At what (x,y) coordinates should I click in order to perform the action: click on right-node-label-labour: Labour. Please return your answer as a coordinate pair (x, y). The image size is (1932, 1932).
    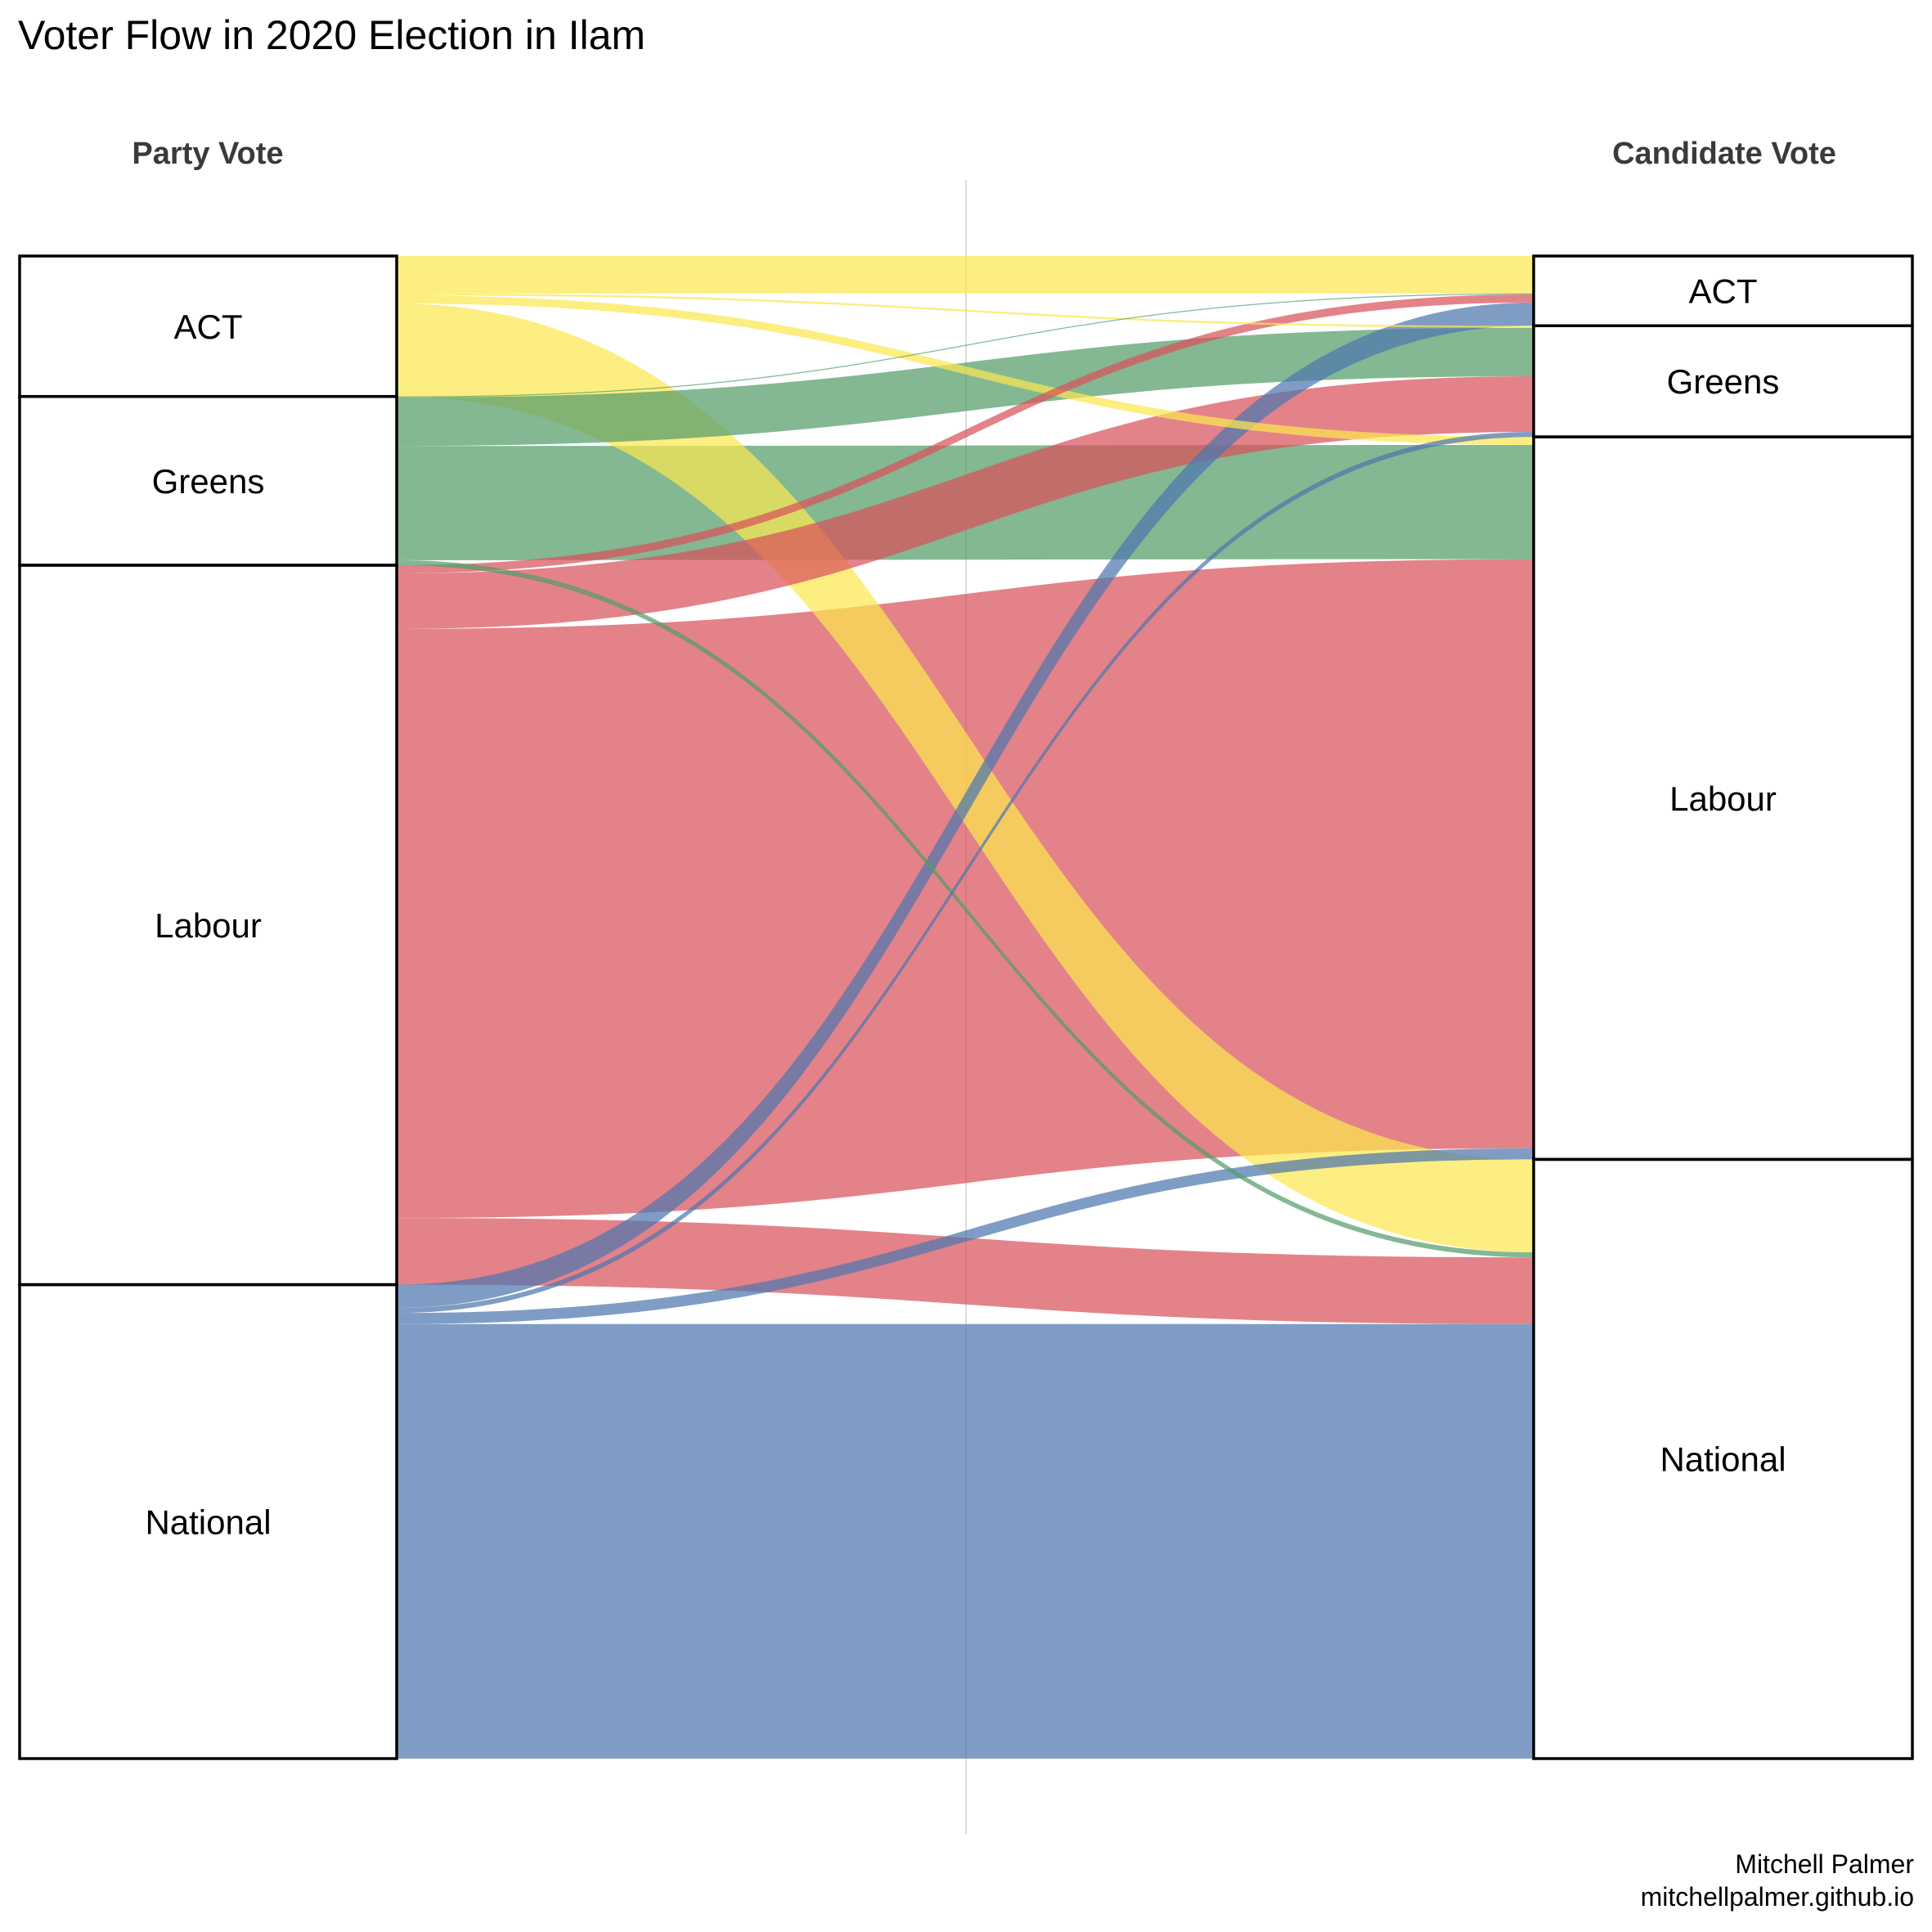
    Looking at the image, I should click on (1723, 799).